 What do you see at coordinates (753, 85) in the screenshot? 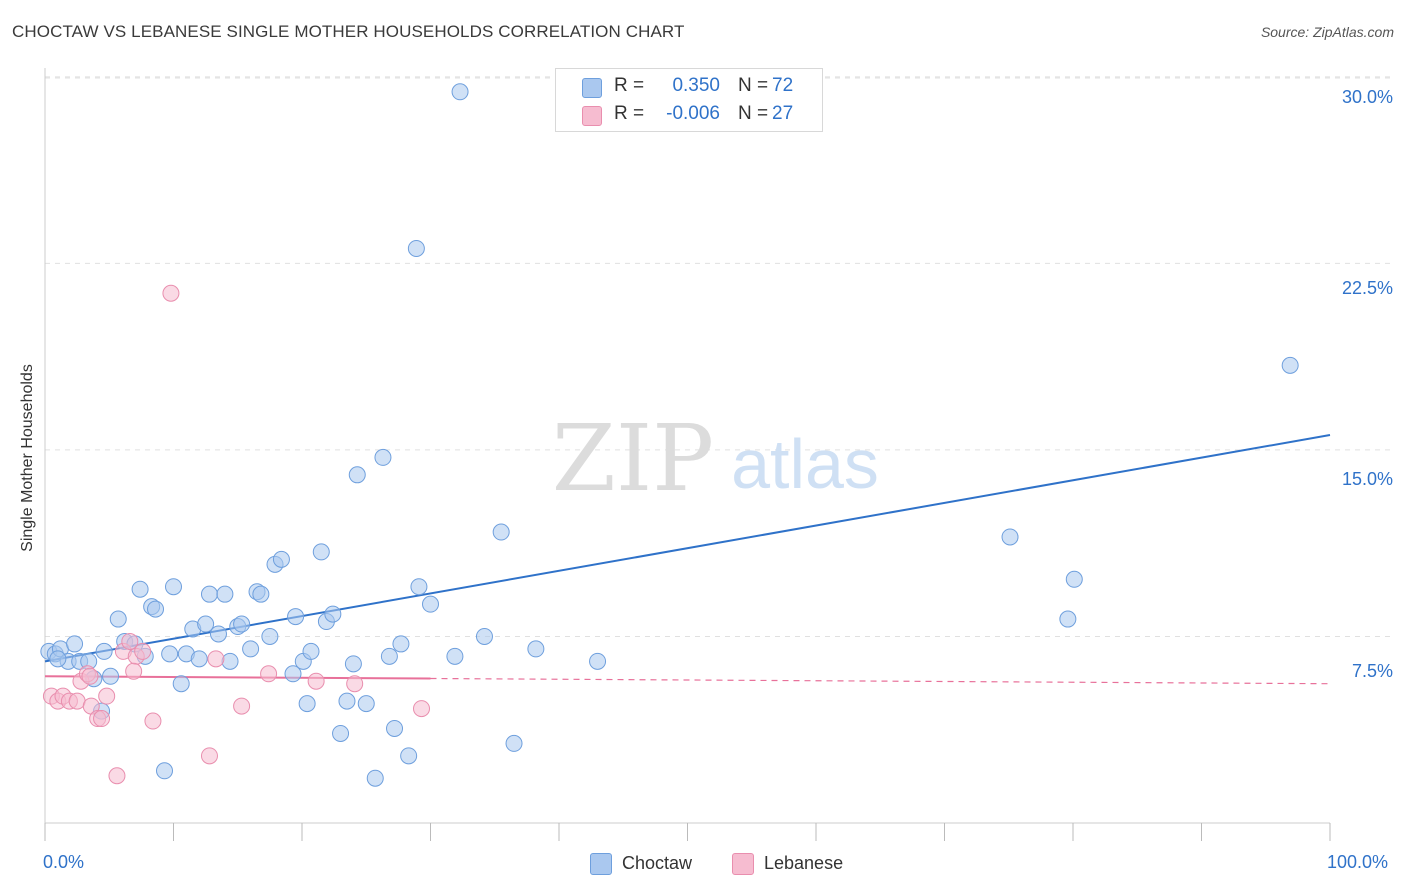
I see `choctaw-n-label: N =` at bounding box center [753, 85].